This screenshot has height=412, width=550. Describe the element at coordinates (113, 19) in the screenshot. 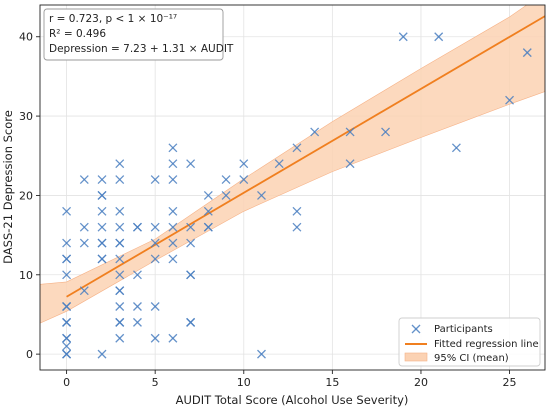

I see `stats-correlation: r = 0.723, p < 1 × 10⁻¹⁷` at that location.